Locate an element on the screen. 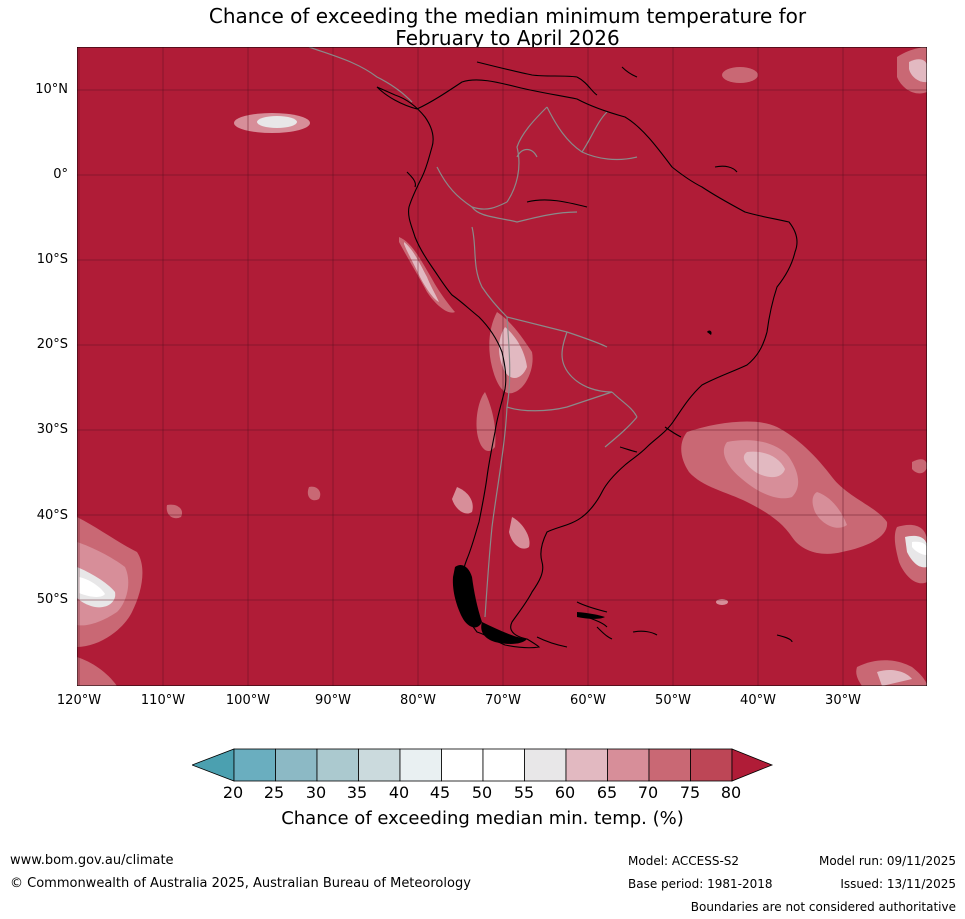 The image size is (965, 919). colorbar-tick-60: 60 is located at coordinates (565, 792).